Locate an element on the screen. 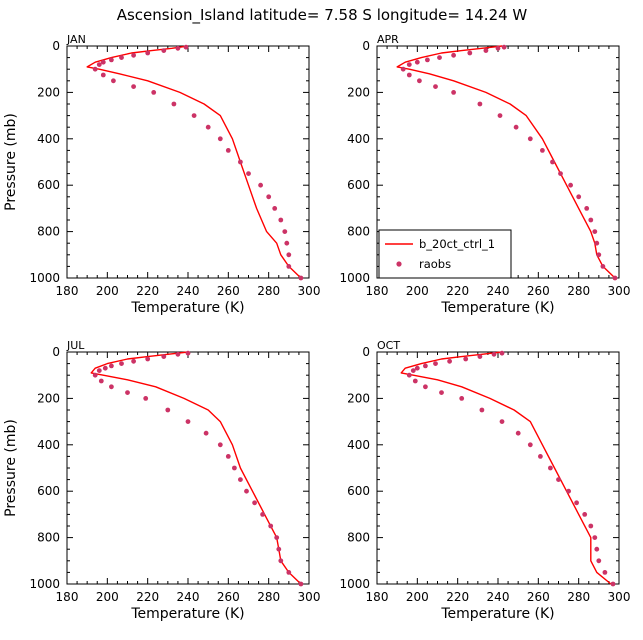  legend-box is located at coordinates (445, 254).